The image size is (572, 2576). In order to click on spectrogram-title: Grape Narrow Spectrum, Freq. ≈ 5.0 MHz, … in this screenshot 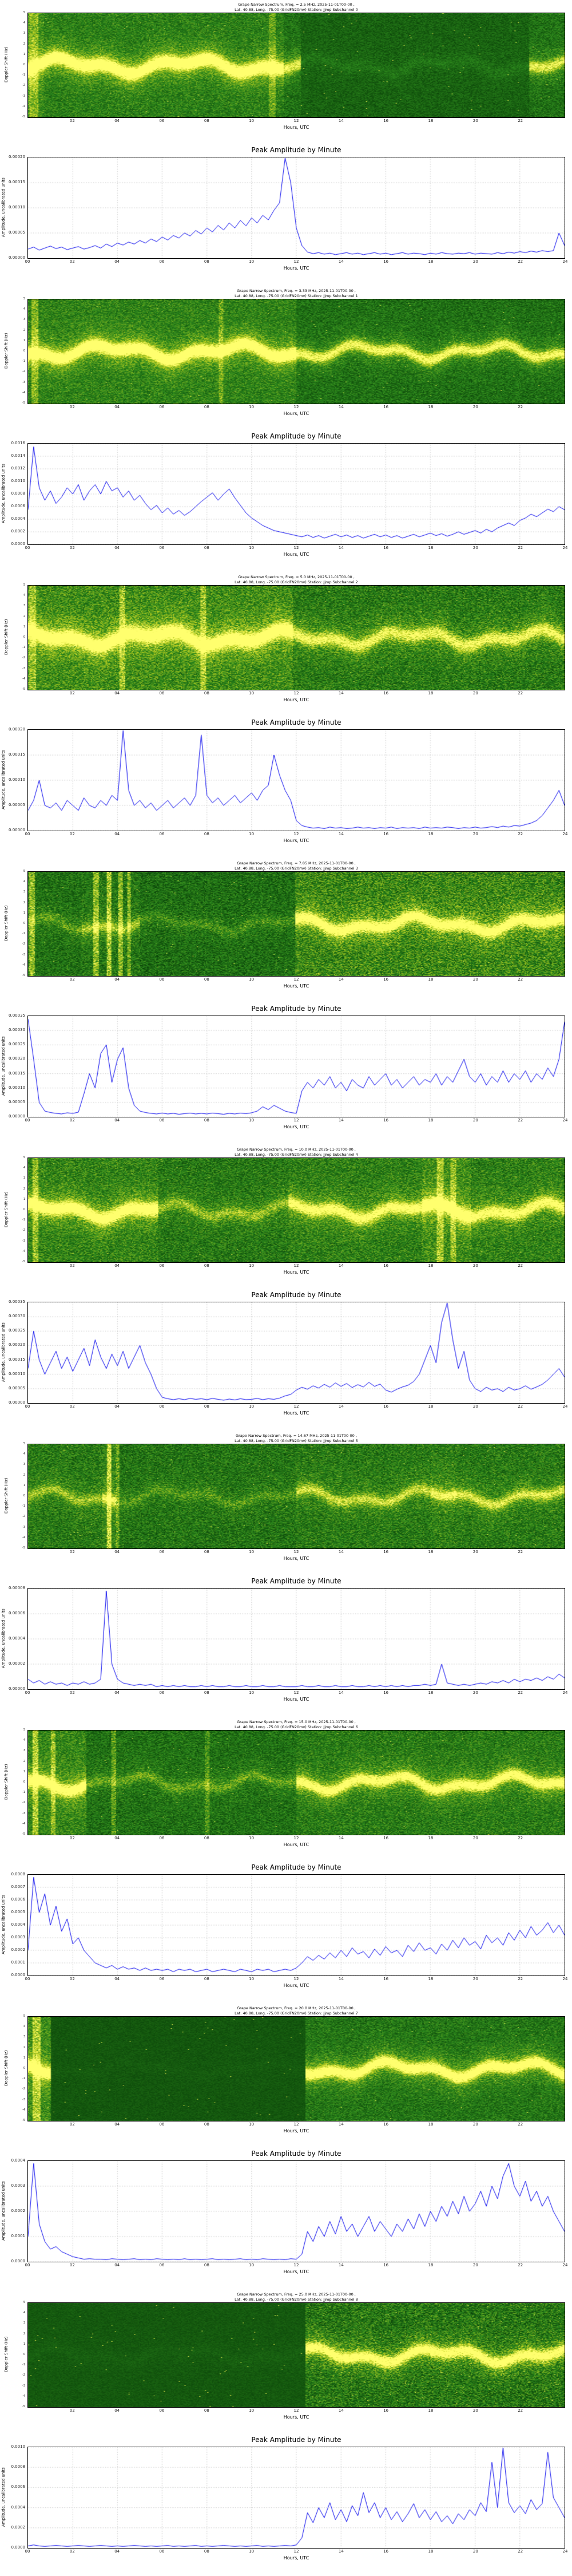, I will do `click(296, 580)`.